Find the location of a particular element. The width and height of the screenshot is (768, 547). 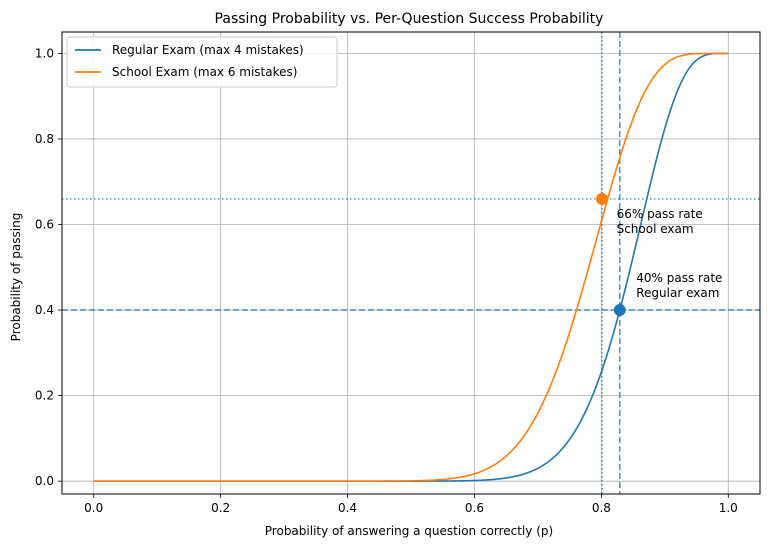

y-tick-label: 0.8 is located at coordinates (44, 139).